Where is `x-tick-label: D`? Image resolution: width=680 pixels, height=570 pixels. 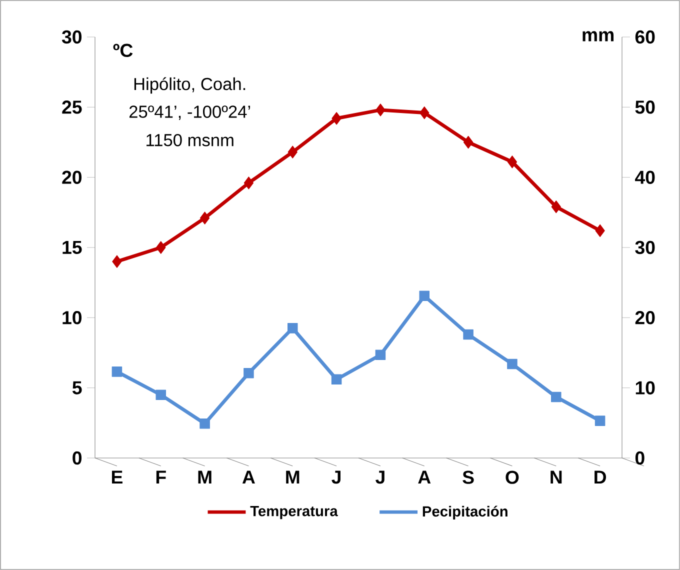 x-tick-label: D is located at coordinates (600, 477).